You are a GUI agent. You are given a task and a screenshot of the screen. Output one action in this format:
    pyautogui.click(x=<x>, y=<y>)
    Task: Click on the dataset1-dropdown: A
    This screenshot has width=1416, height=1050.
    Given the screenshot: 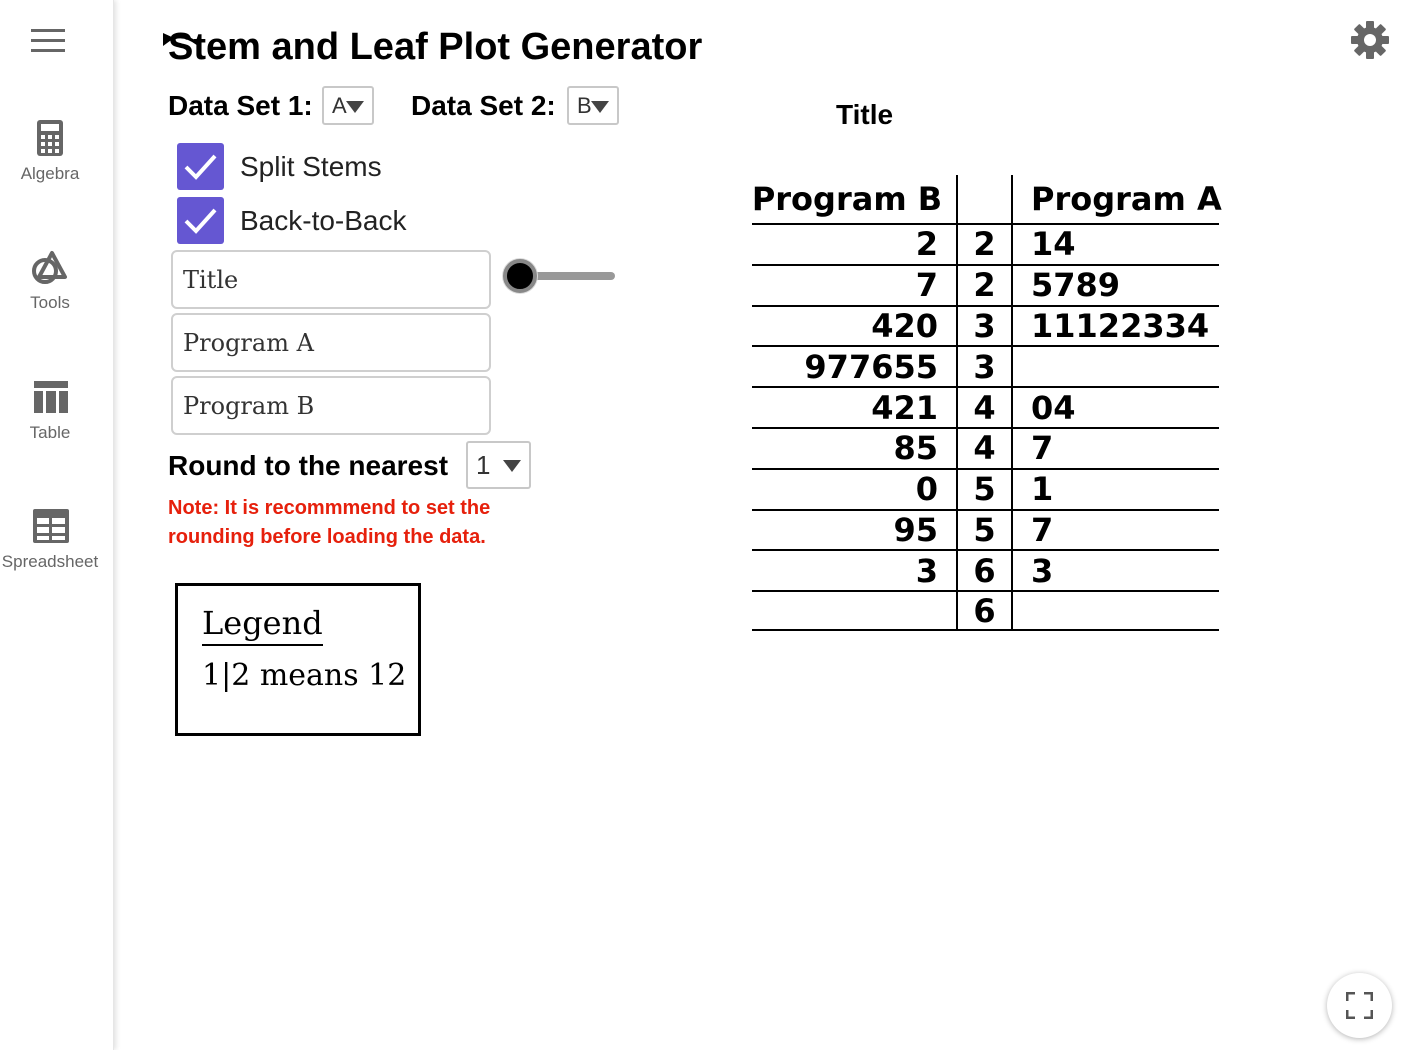 What is the action you would take?
    pyautogui.click(x=348, y=105)
    